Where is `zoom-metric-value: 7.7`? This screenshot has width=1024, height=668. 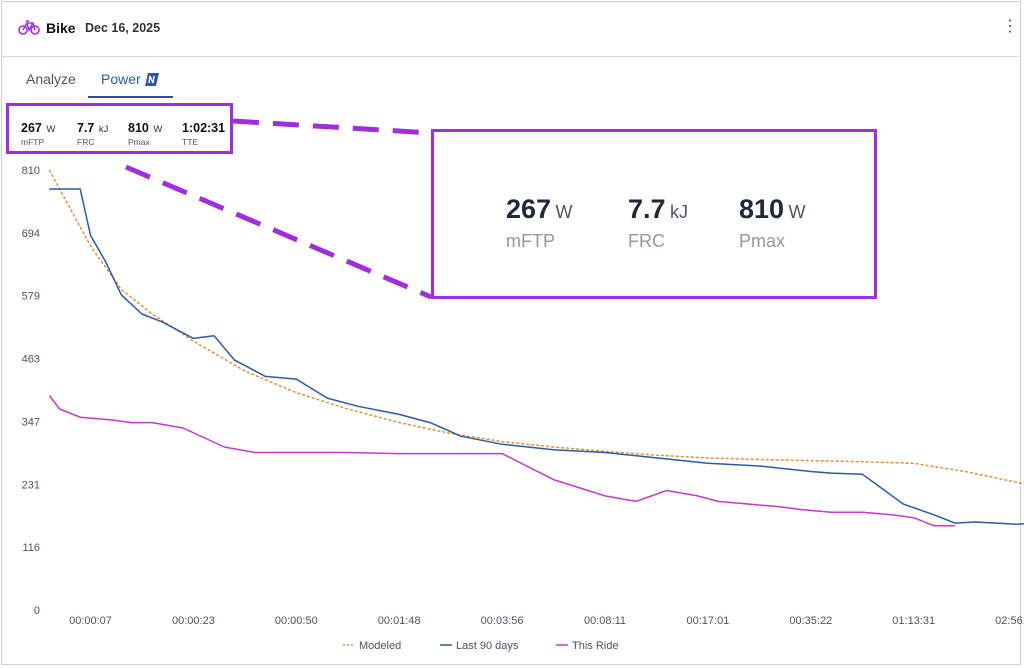 zoom-metric-value: 7.7 is located at coordinates (647, 209).